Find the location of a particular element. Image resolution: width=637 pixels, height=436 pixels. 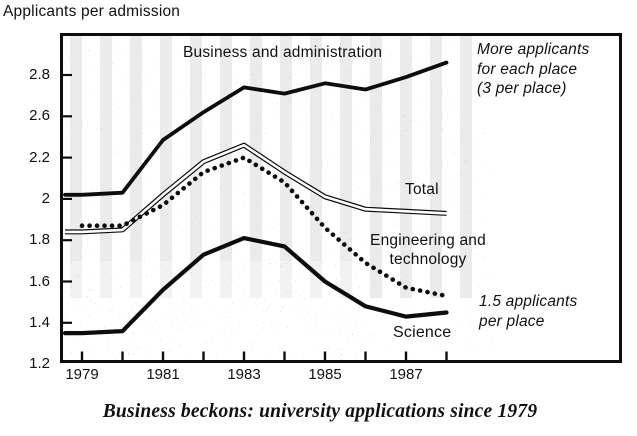

chart-title: Applicants per admission is located at coordinates (92, 11).